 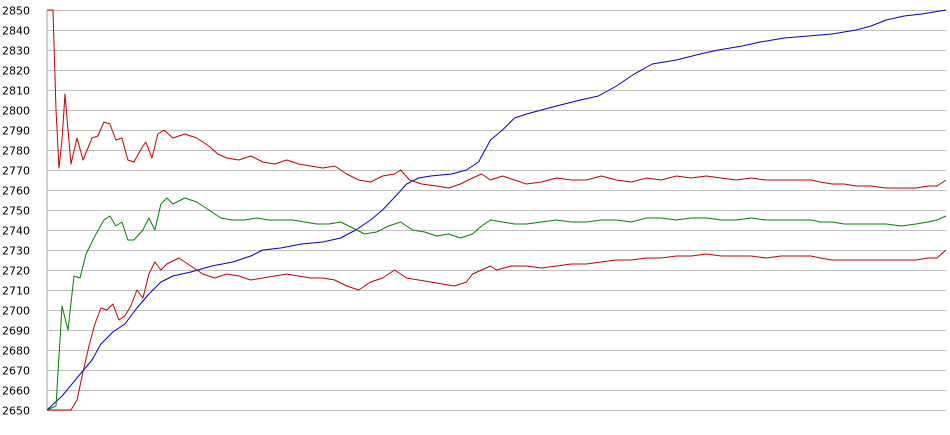 I want to click on y-tick-label: 2660, so click(x=16, y=391).